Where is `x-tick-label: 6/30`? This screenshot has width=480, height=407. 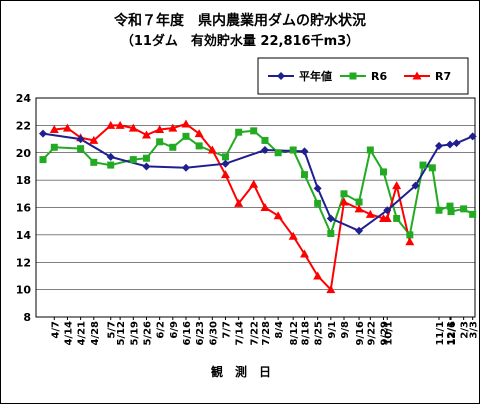
x-tick-label: 6/30 is located at coordinates (213, 333).